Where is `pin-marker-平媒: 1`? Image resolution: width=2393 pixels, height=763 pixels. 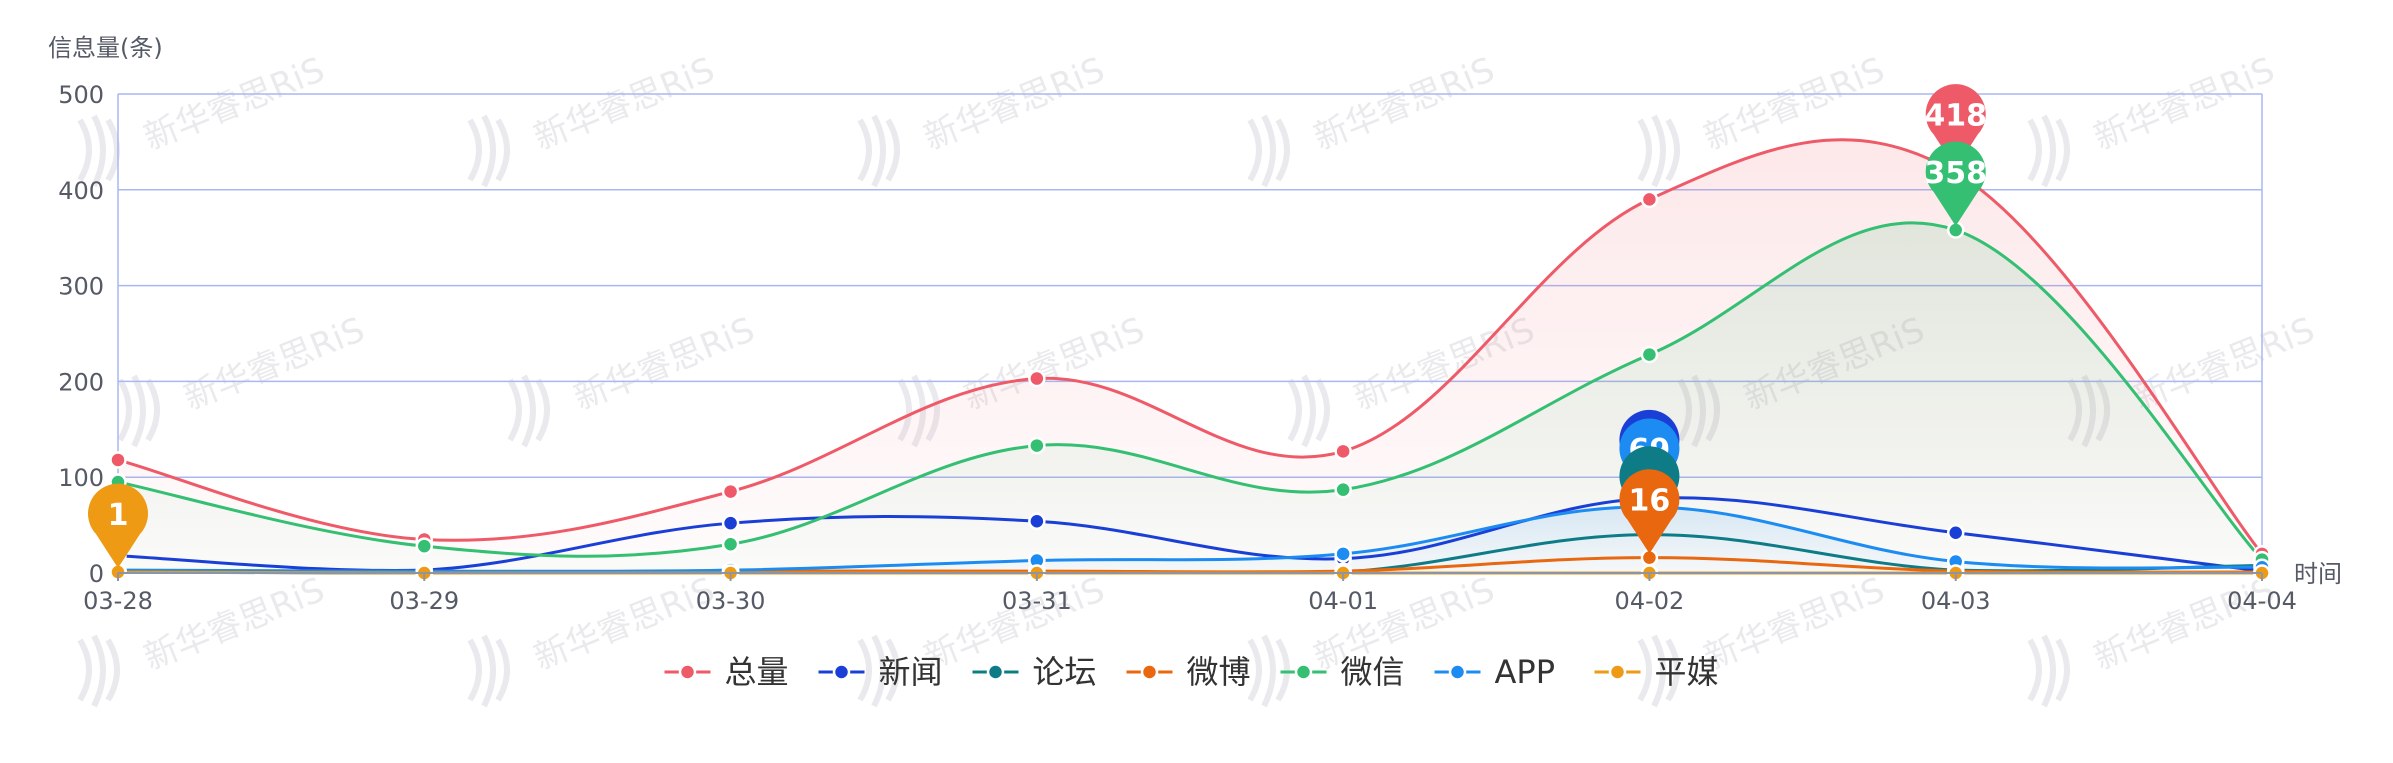
pin-marker-平媒: 1 is located at coordinates (118, 526).